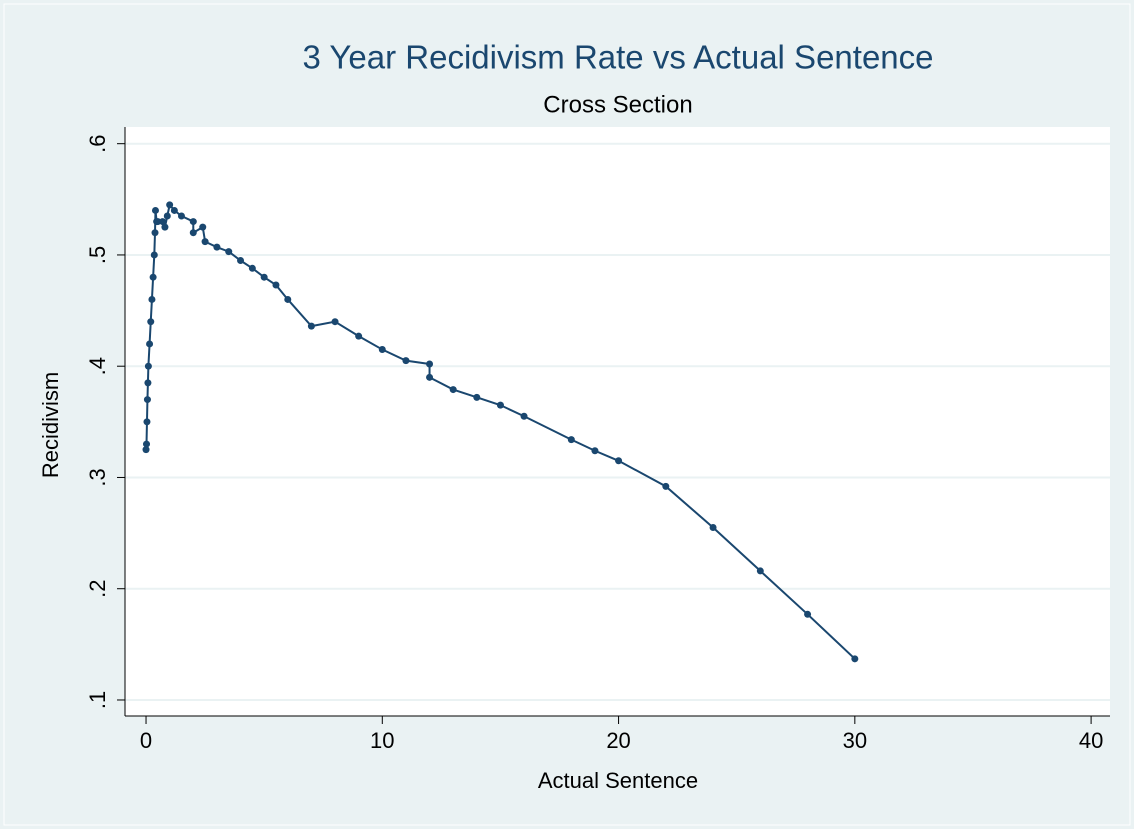 The height and width of the screenshot is (829, 1134). I want to click on chart-subtitle: Cross Section, so click(617, 104).